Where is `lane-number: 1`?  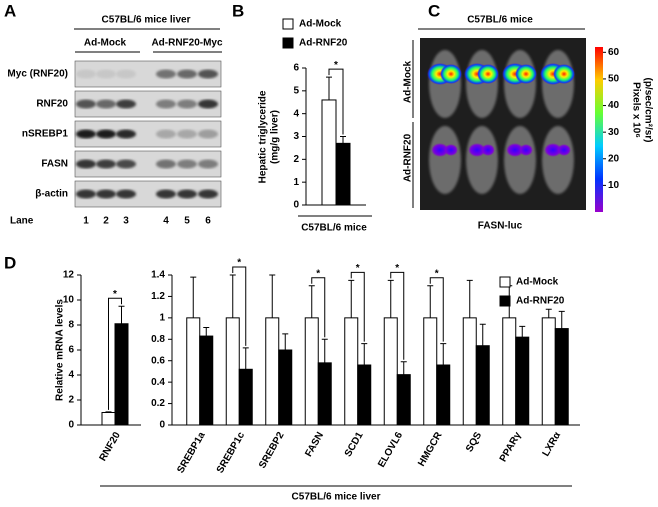
lane-number: 1 is located at coordinates (86, 221).